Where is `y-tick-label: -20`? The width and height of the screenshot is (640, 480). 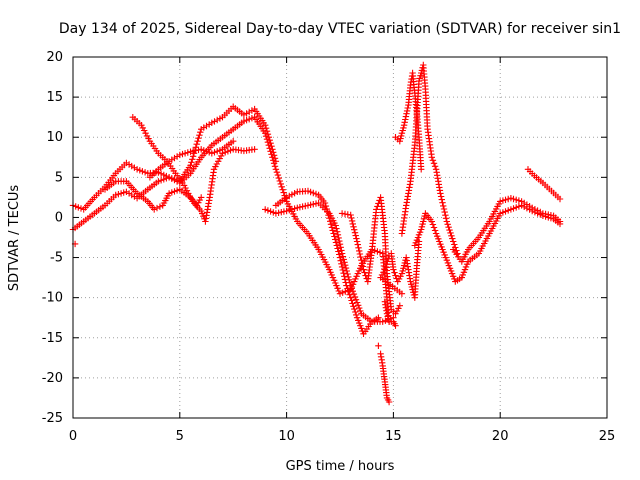 y-tick-label: -20 is located at coordinates (52, 378).